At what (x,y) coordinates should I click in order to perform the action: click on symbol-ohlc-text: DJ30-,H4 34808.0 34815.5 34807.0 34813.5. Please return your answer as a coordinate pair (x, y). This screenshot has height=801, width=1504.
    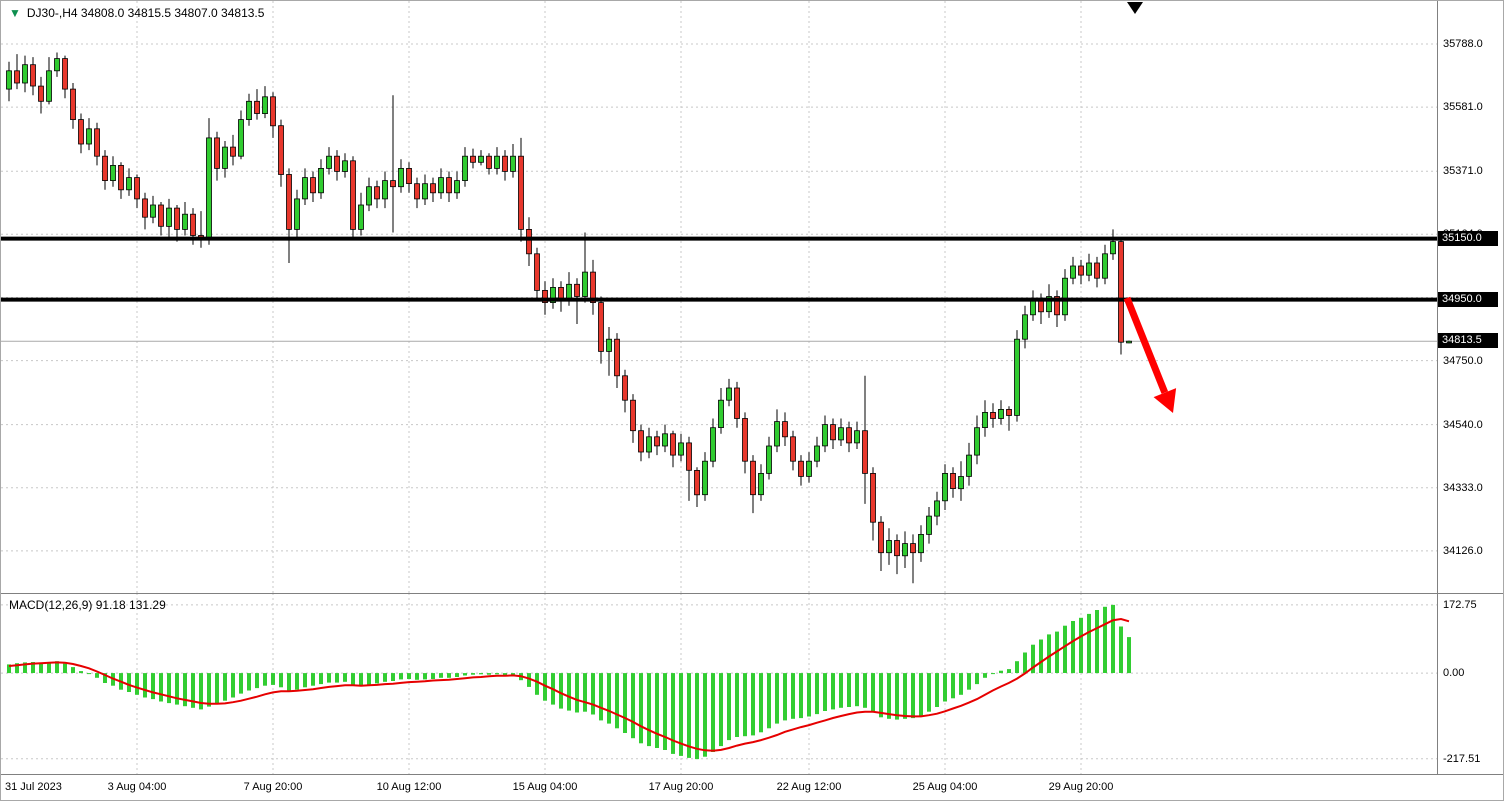
    Looking at the image, I should click on (145, 13).